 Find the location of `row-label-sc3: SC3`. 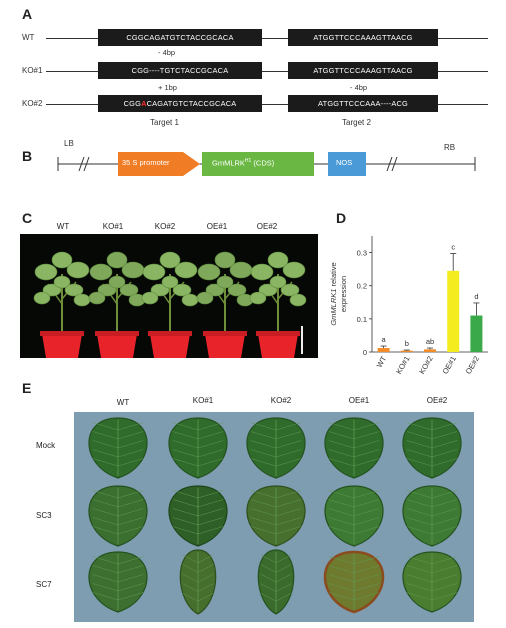

row-label-sc3: SC3 is located at coordinates (44, 515).